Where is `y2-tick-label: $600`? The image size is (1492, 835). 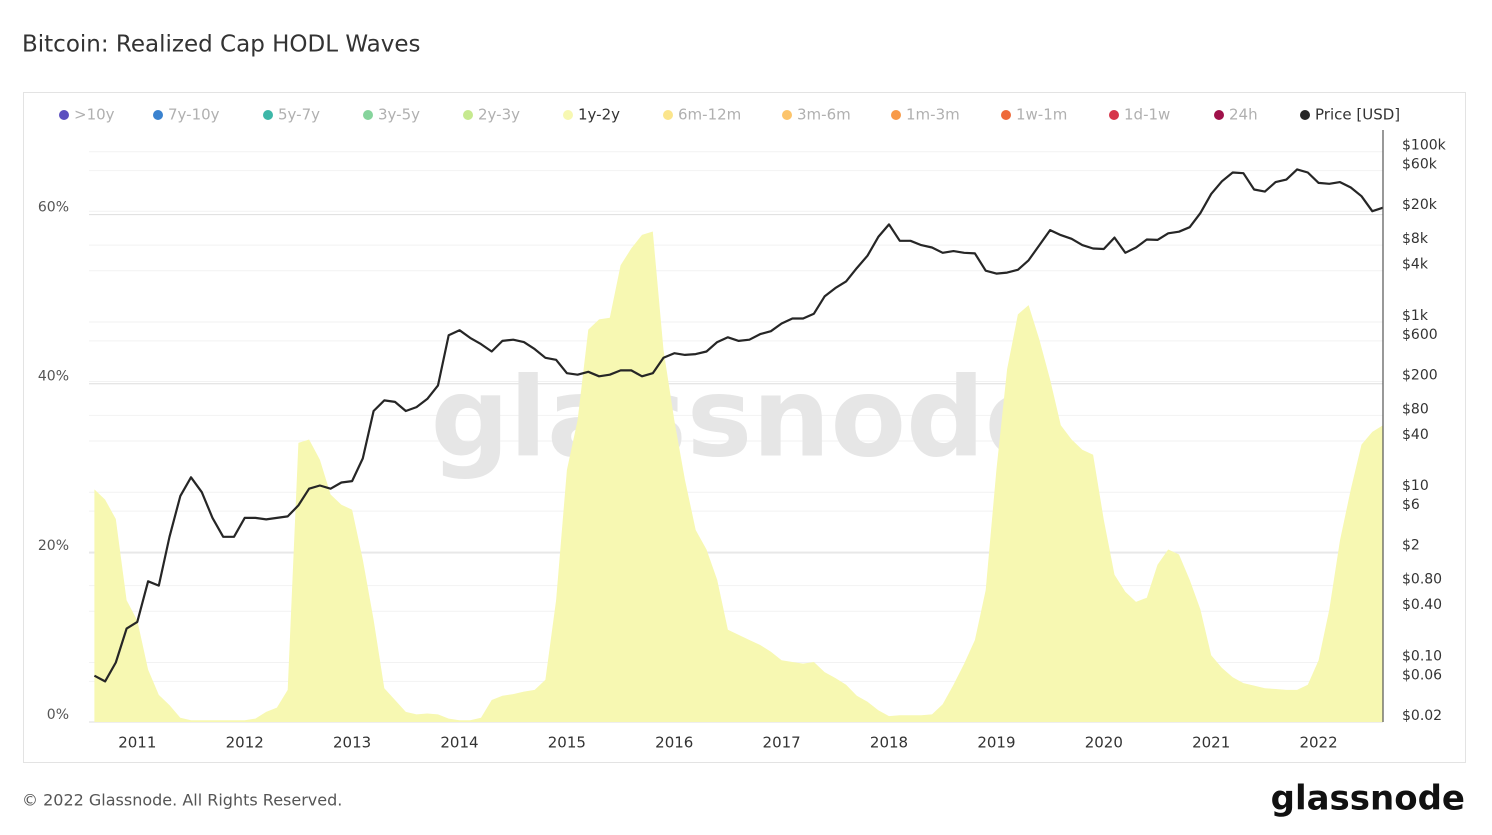 y2-tick-label: $600 is located at coordinates (1420, 335).